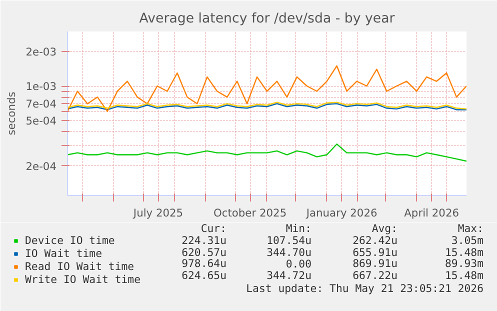 The image size is (497, 311). What do you see at coordinates (432, 213) in the screenshot?
I see `x-tick-label: April 2026` at bounding box center [432, 213].